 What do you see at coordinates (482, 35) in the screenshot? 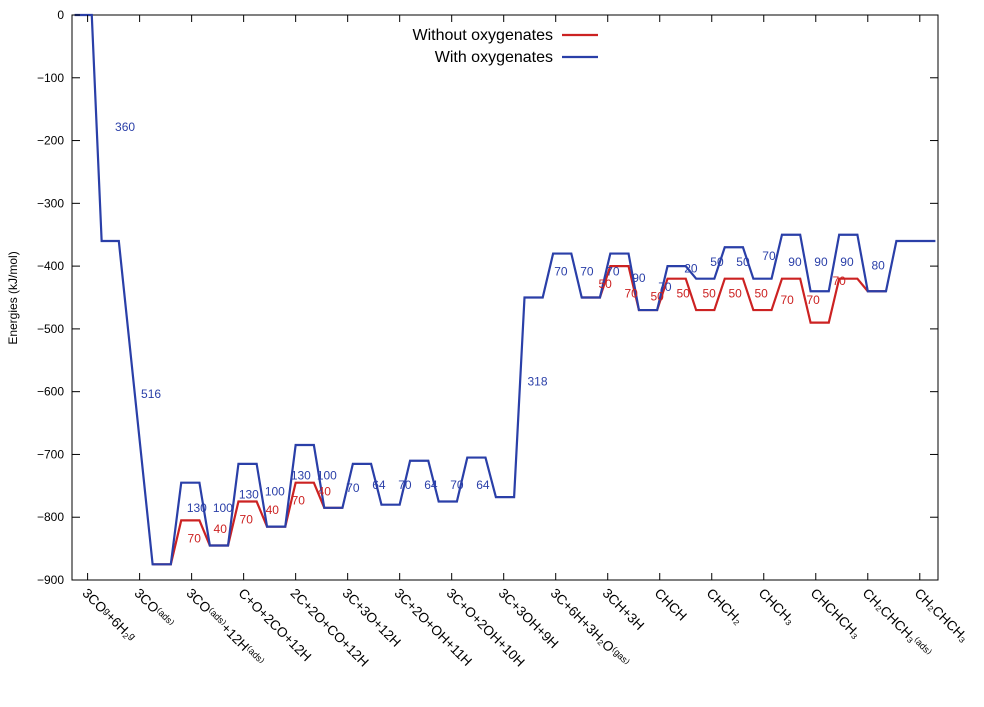
I see `legend-label: Without oxygenates` at bounding box center [482, 35].